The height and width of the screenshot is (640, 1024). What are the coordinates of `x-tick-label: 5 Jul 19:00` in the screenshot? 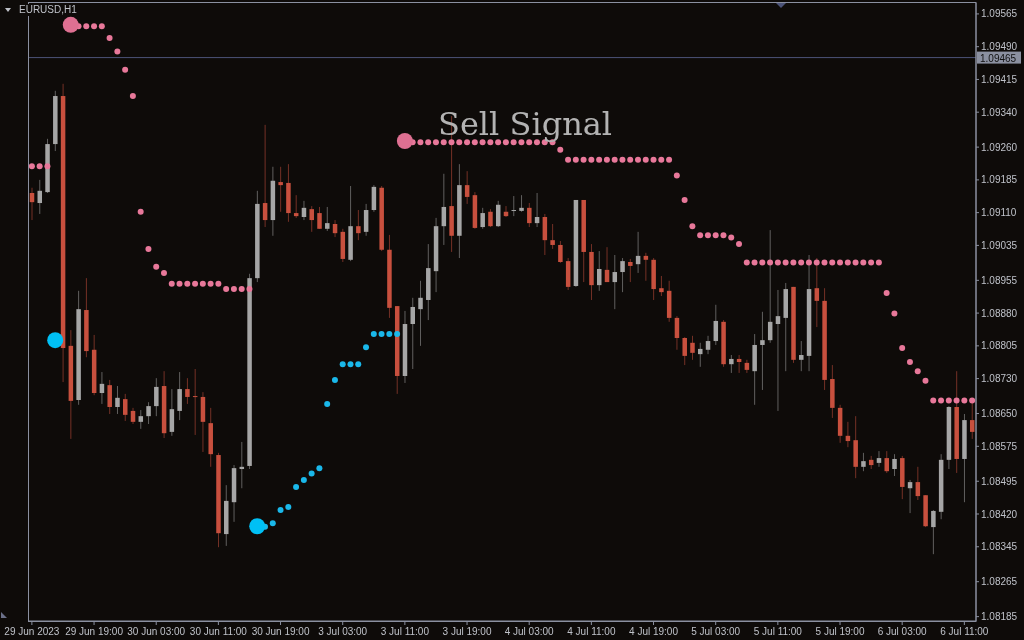 It's located at (840, 631).